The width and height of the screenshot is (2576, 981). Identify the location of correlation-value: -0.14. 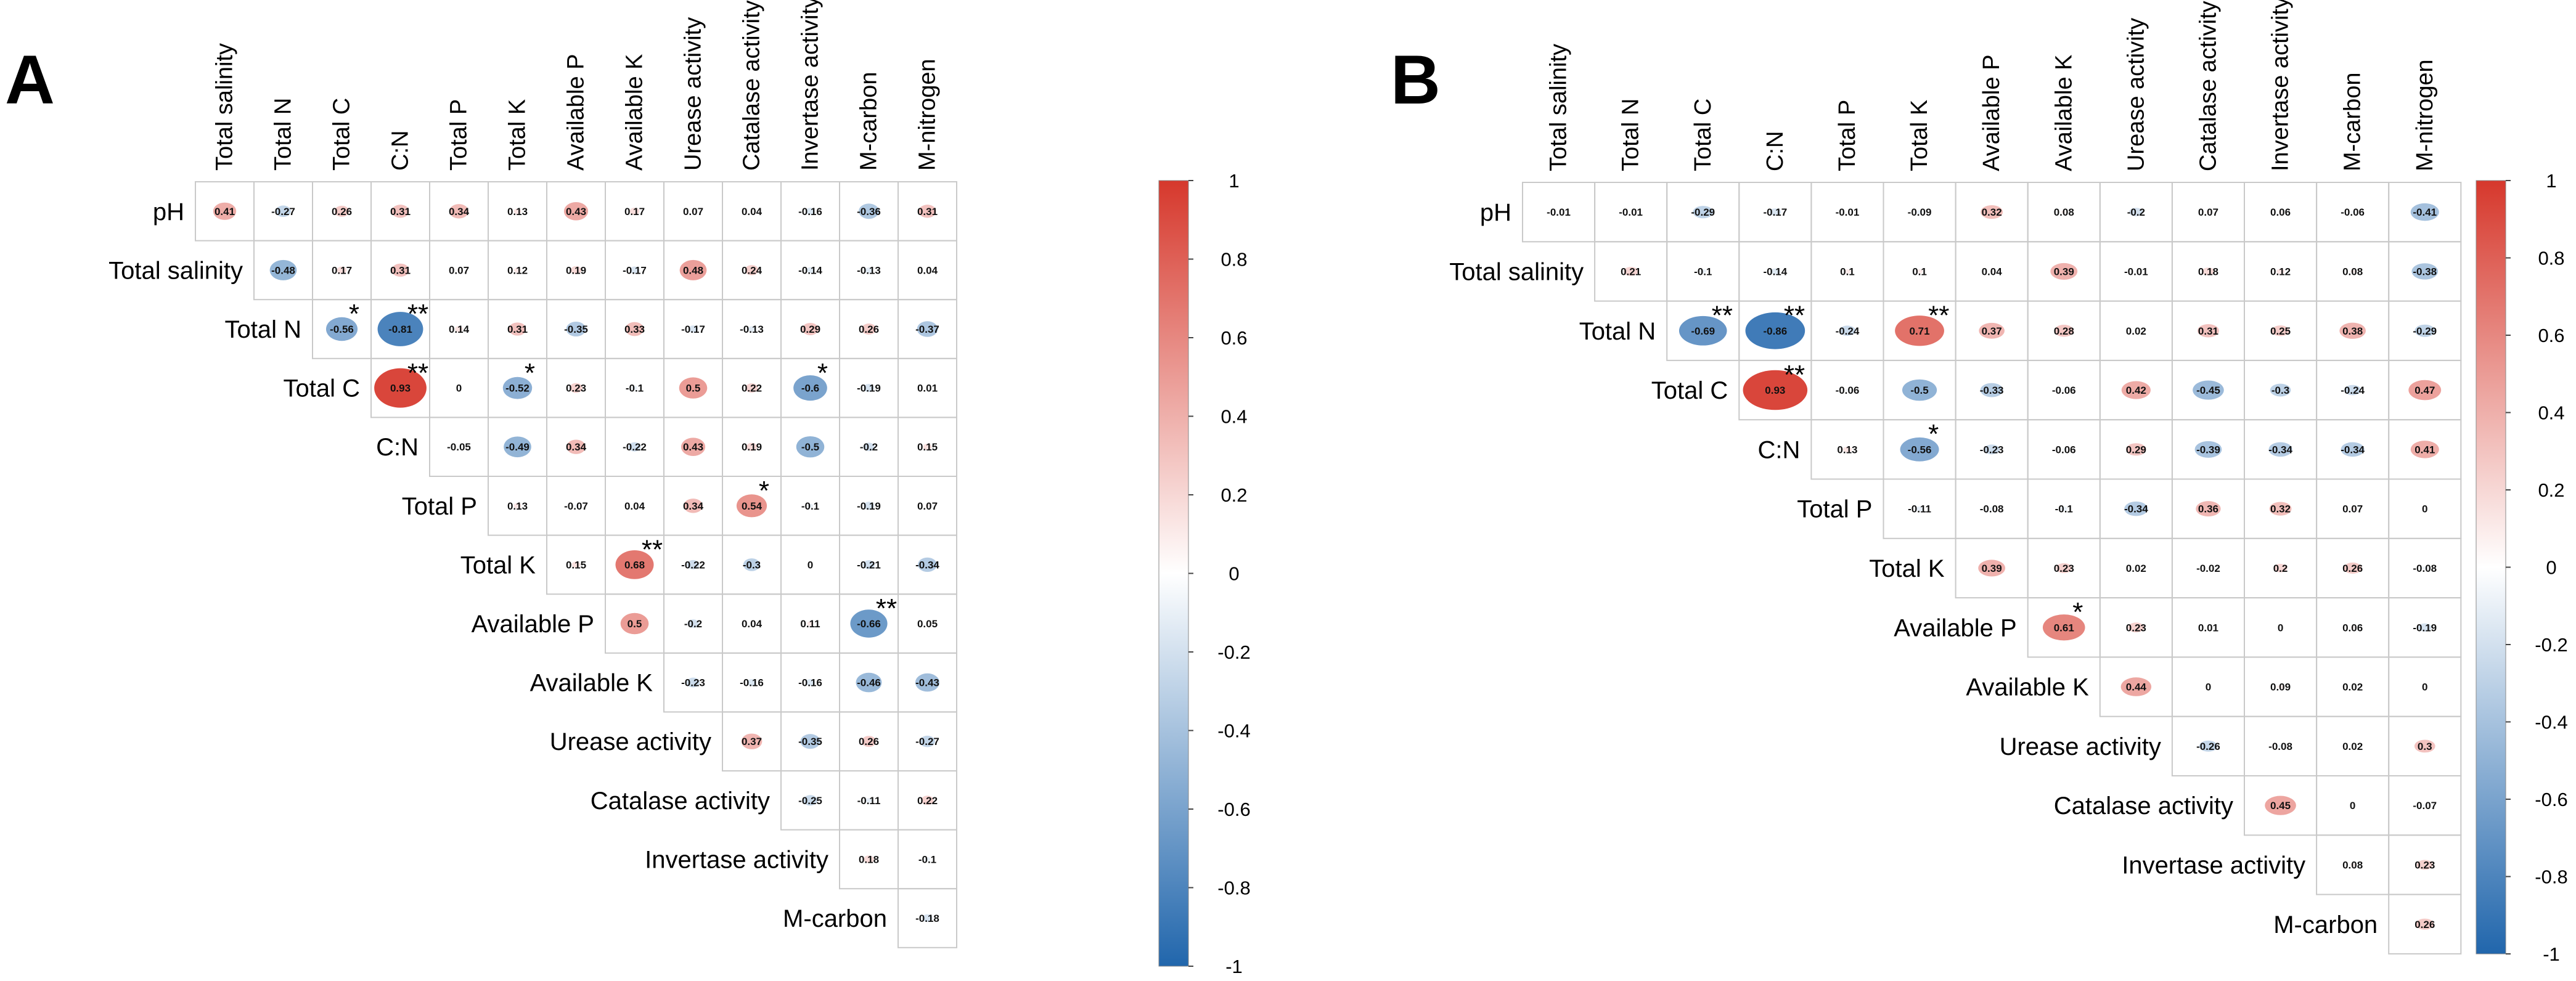
(810, 270).